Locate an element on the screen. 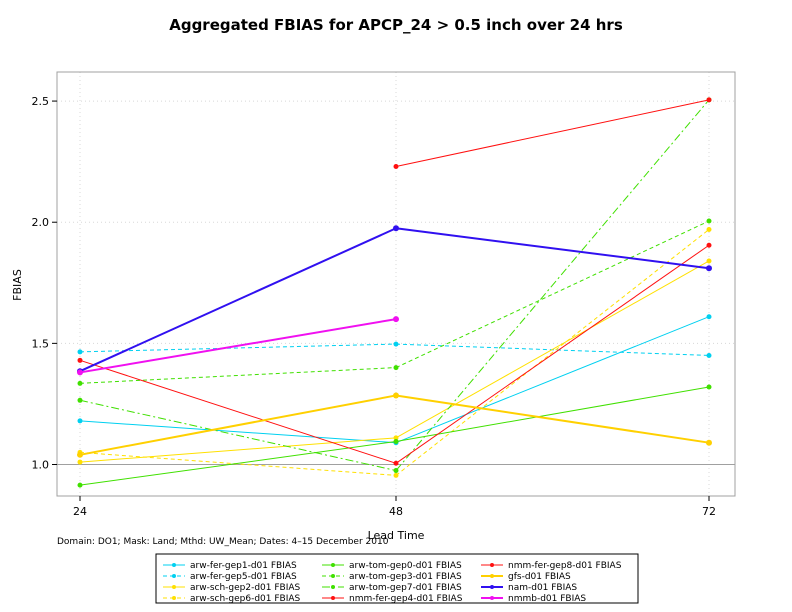 The height and width of the screenshot is (612, 792). legend-item: arw-tom-gep3-d01 FBIAS is located at coordinates (392, 577).